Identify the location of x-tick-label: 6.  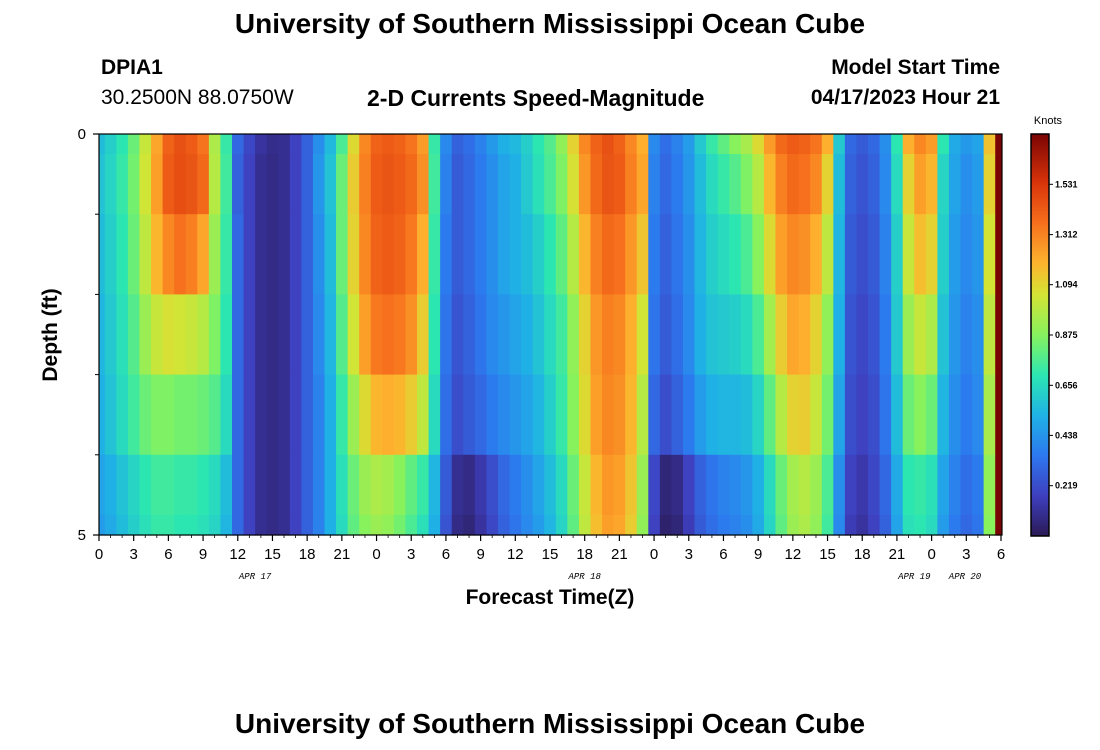
(723, 554).